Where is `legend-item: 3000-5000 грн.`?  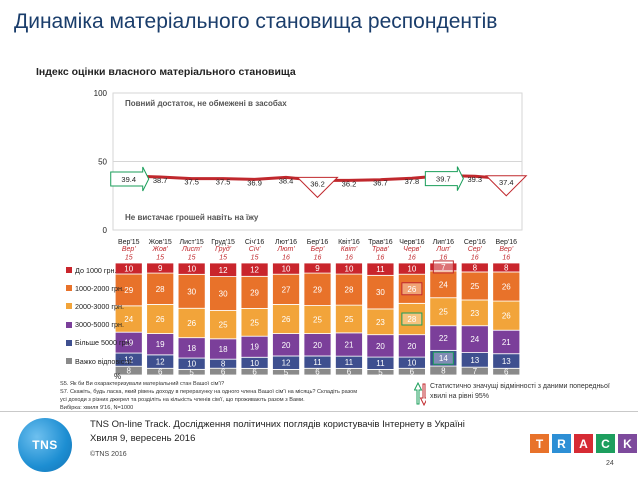
legend-item: 3000-5000 грн. is located at coordinates (95, 325).